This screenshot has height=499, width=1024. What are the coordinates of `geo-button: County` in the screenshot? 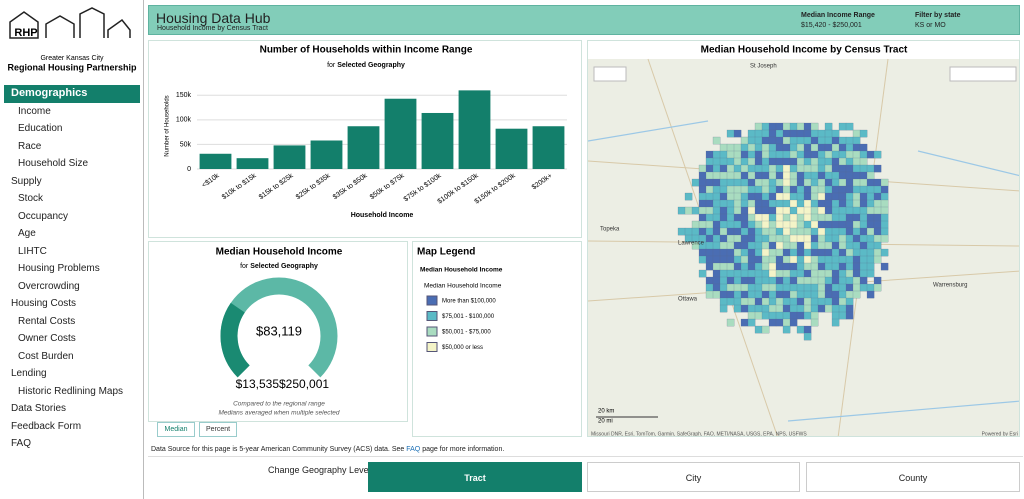 It's located at (913, 477).